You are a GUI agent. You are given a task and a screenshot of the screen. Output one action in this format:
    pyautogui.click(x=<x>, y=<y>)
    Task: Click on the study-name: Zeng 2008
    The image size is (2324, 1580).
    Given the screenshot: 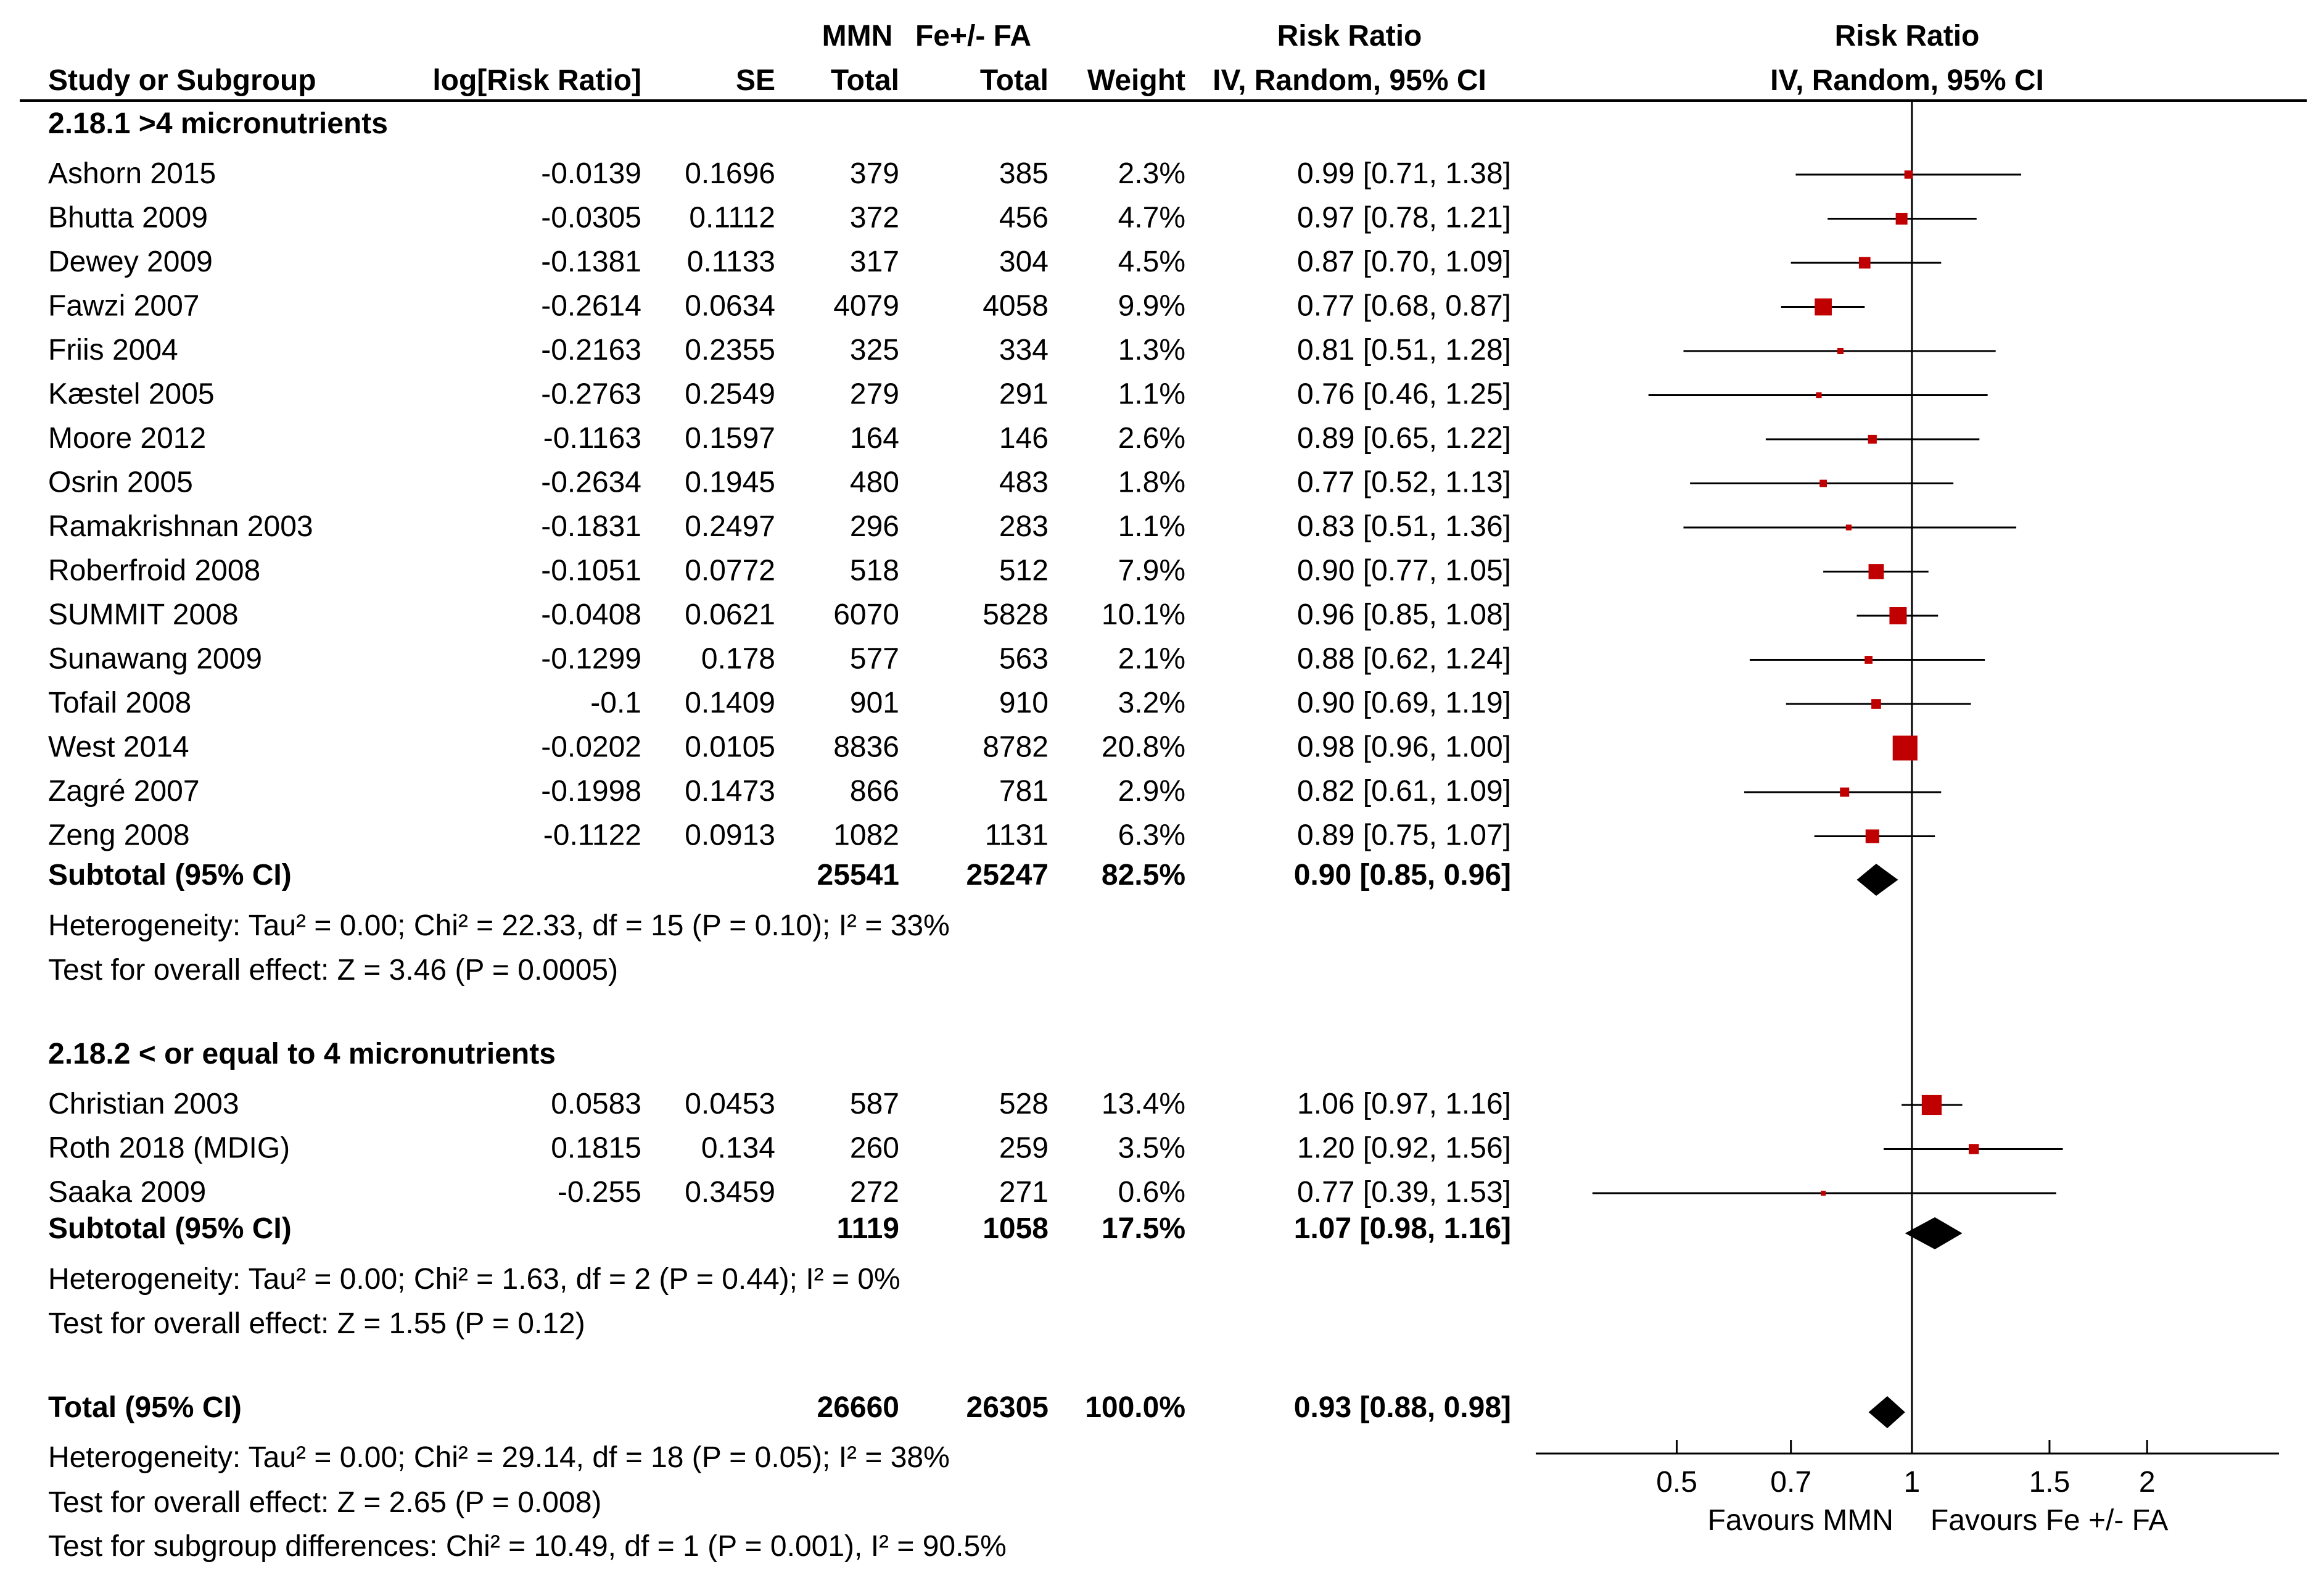 What is the action you would take?
    pyautogui.click(x=119, y=836)
    